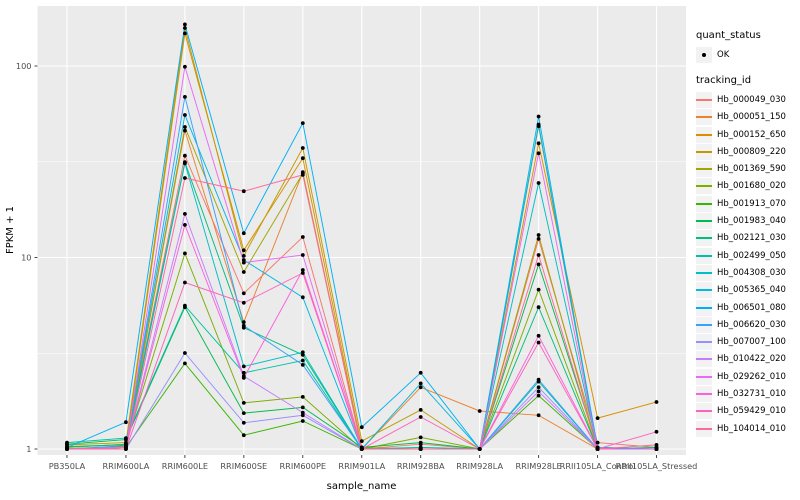 Image resolution: width=800 pixels, height=500 pixels. Describe the element at coordinates (751, 238) in the screenshot. I see `legend-item-label: Hb_002121_030` at that location.